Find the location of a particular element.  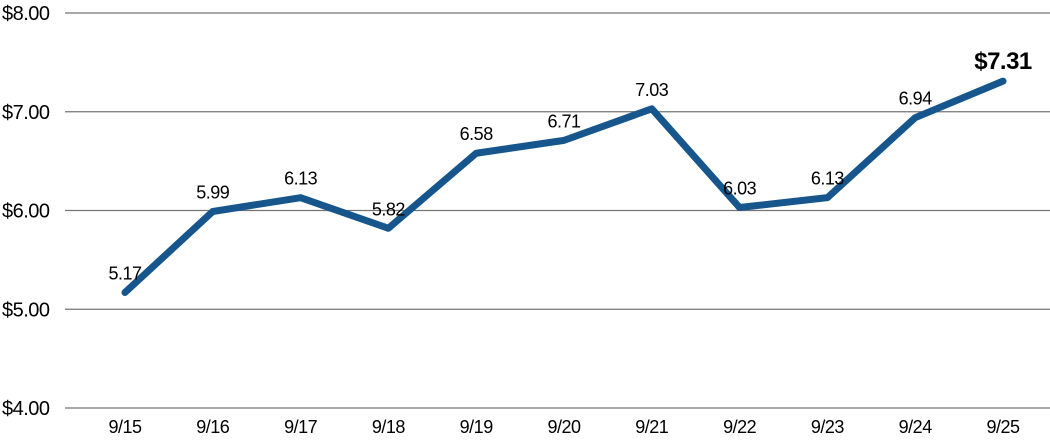

x-axis-tick-label: 9/15 is located at coordinates (125, 427).